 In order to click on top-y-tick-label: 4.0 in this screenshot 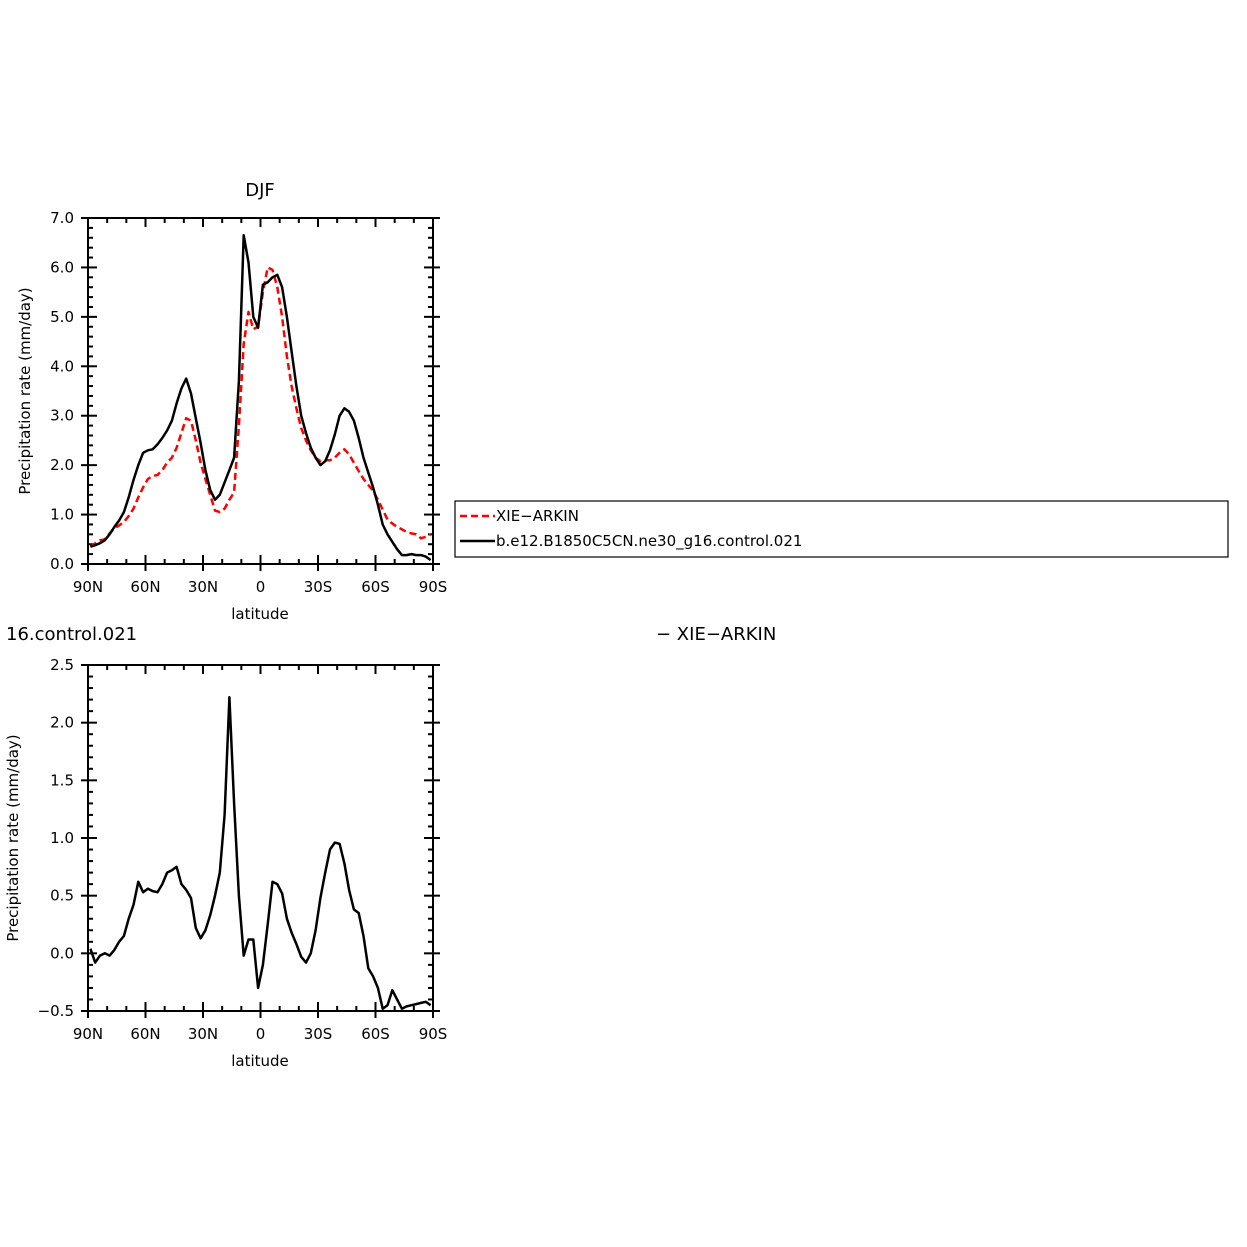, I will do `click(62, 366)`.